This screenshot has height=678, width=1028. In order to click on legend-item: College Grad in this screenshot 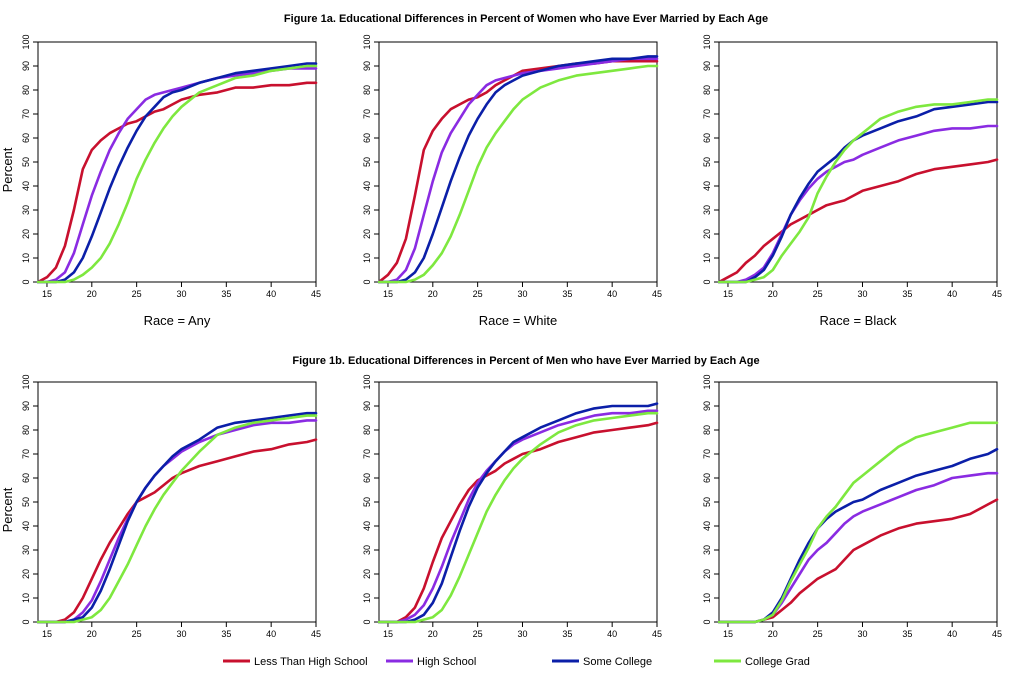, I will do `click(762, 662)`.